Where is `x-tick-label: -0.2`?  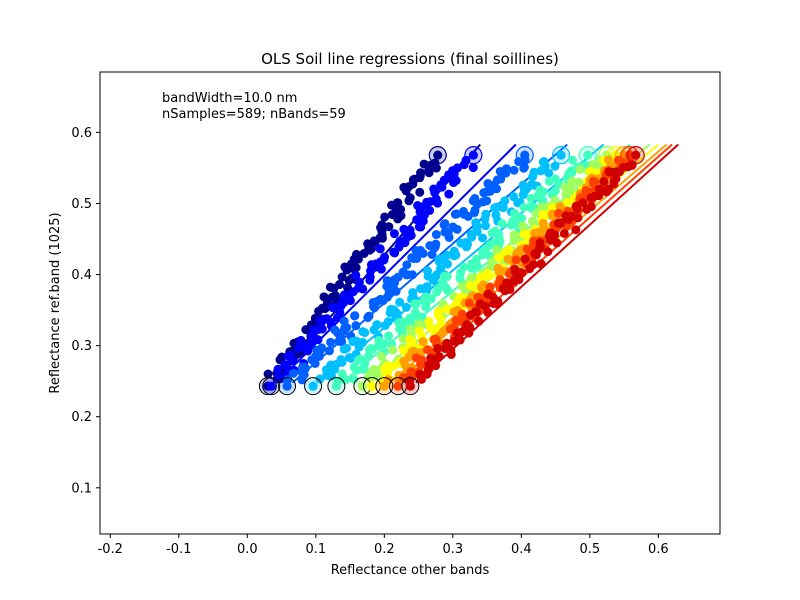
x-tick-label: -0.2 is located at coordinates (110, 549).